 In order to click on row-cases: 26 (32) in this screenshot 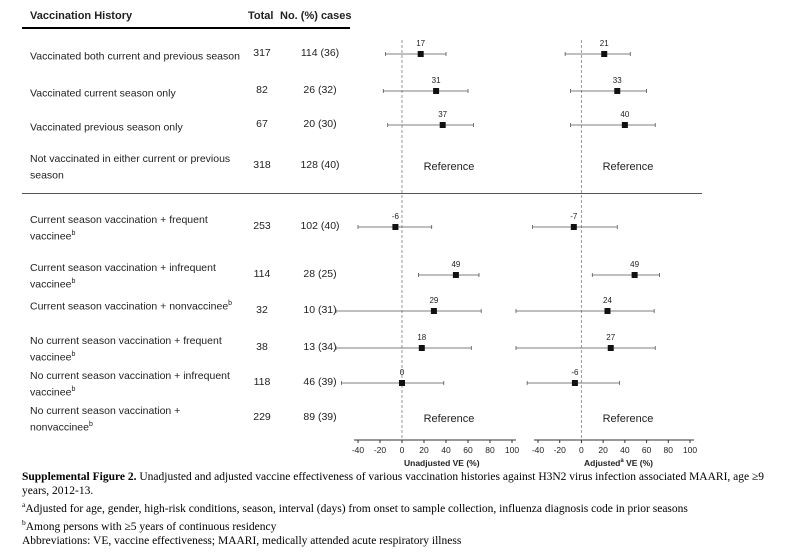, I will do `click(320, 90)`.